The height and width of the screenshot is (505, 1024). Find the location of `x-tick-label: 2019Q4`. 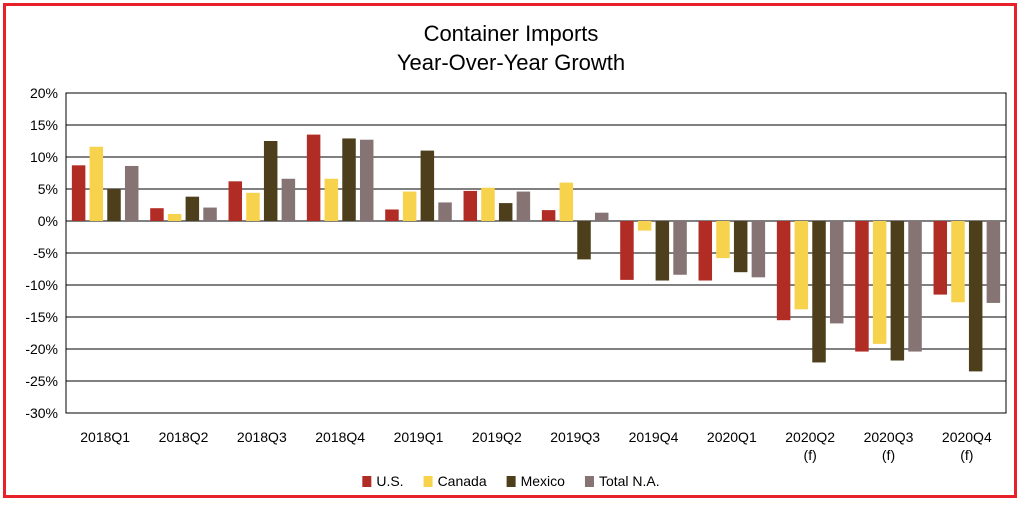

x-tick-label: 2019Q4 is located at coordinates (654, 437).